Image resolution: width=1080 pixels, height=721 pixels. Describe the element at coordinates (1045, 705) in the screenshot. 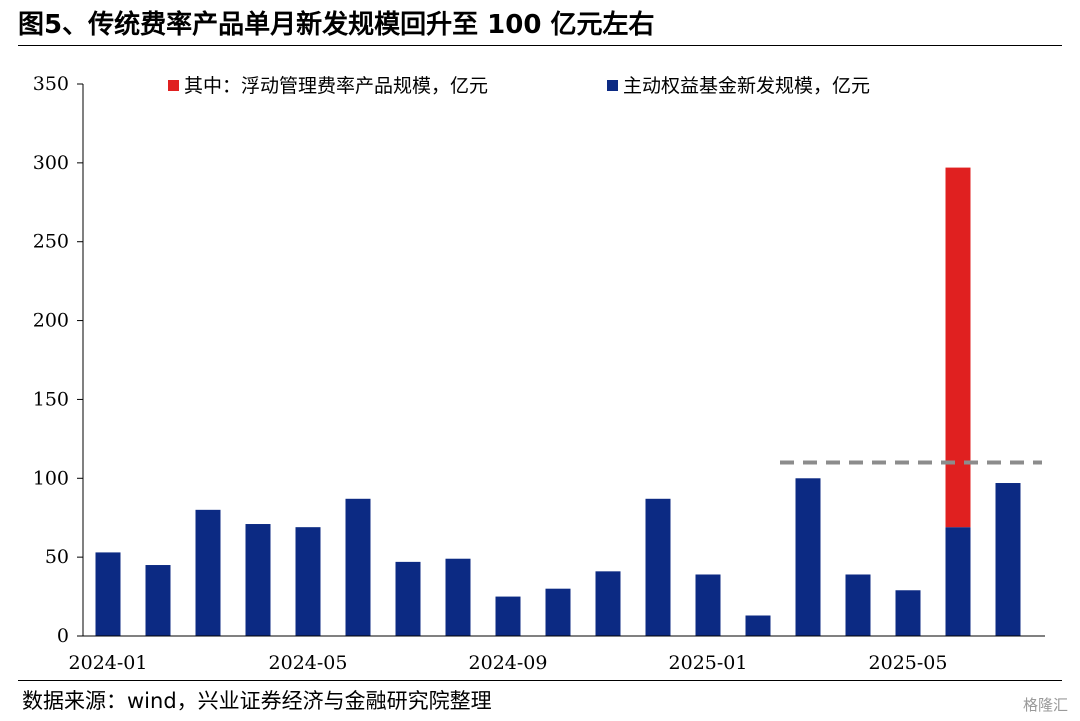

I see `watermark-logo: 格隆汇` at that location.